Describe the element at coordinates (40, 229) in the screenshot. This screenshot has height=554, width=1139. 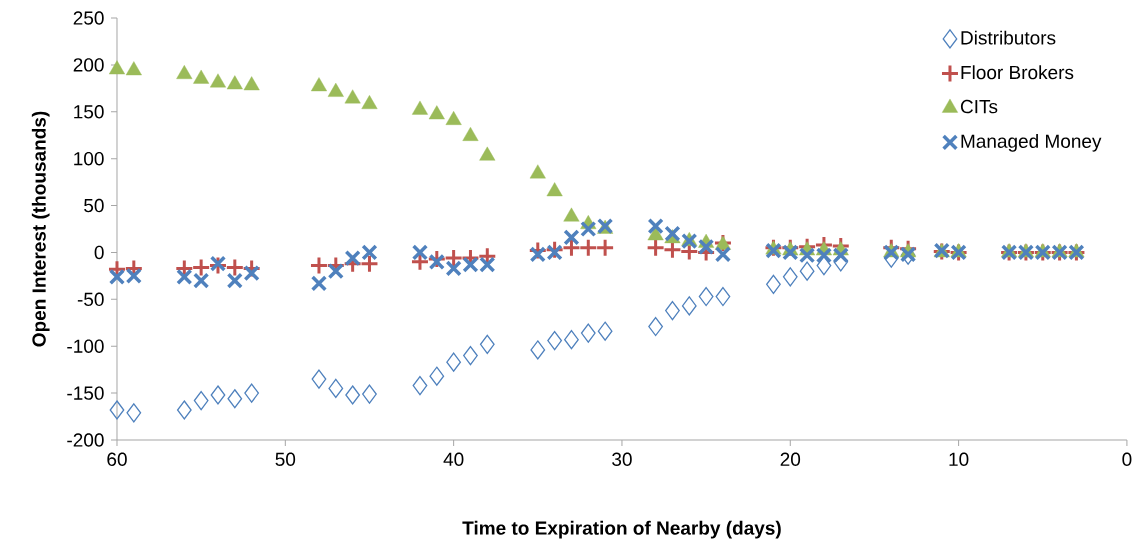
I see `y-axis-title: Open Interest (thousands)` at that location.